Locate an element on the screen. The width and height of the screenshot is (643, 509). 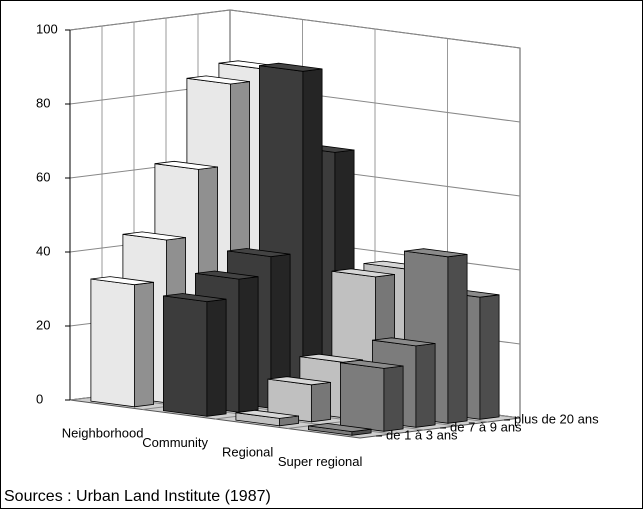
grid-line is located at coordinates (295, 29).